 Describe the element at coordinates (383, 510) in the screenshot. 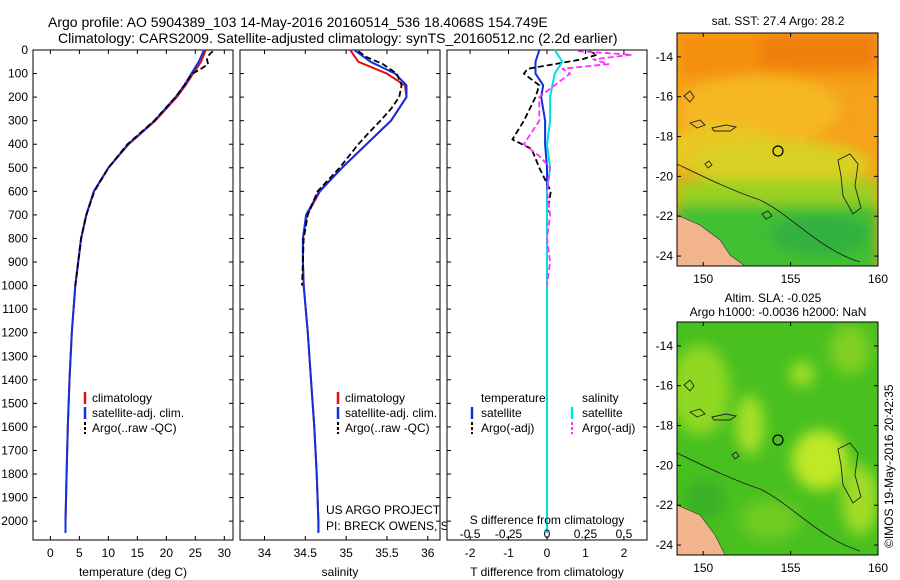

I see `project-credit-line-1: US ARGO PROJECT` at that location.